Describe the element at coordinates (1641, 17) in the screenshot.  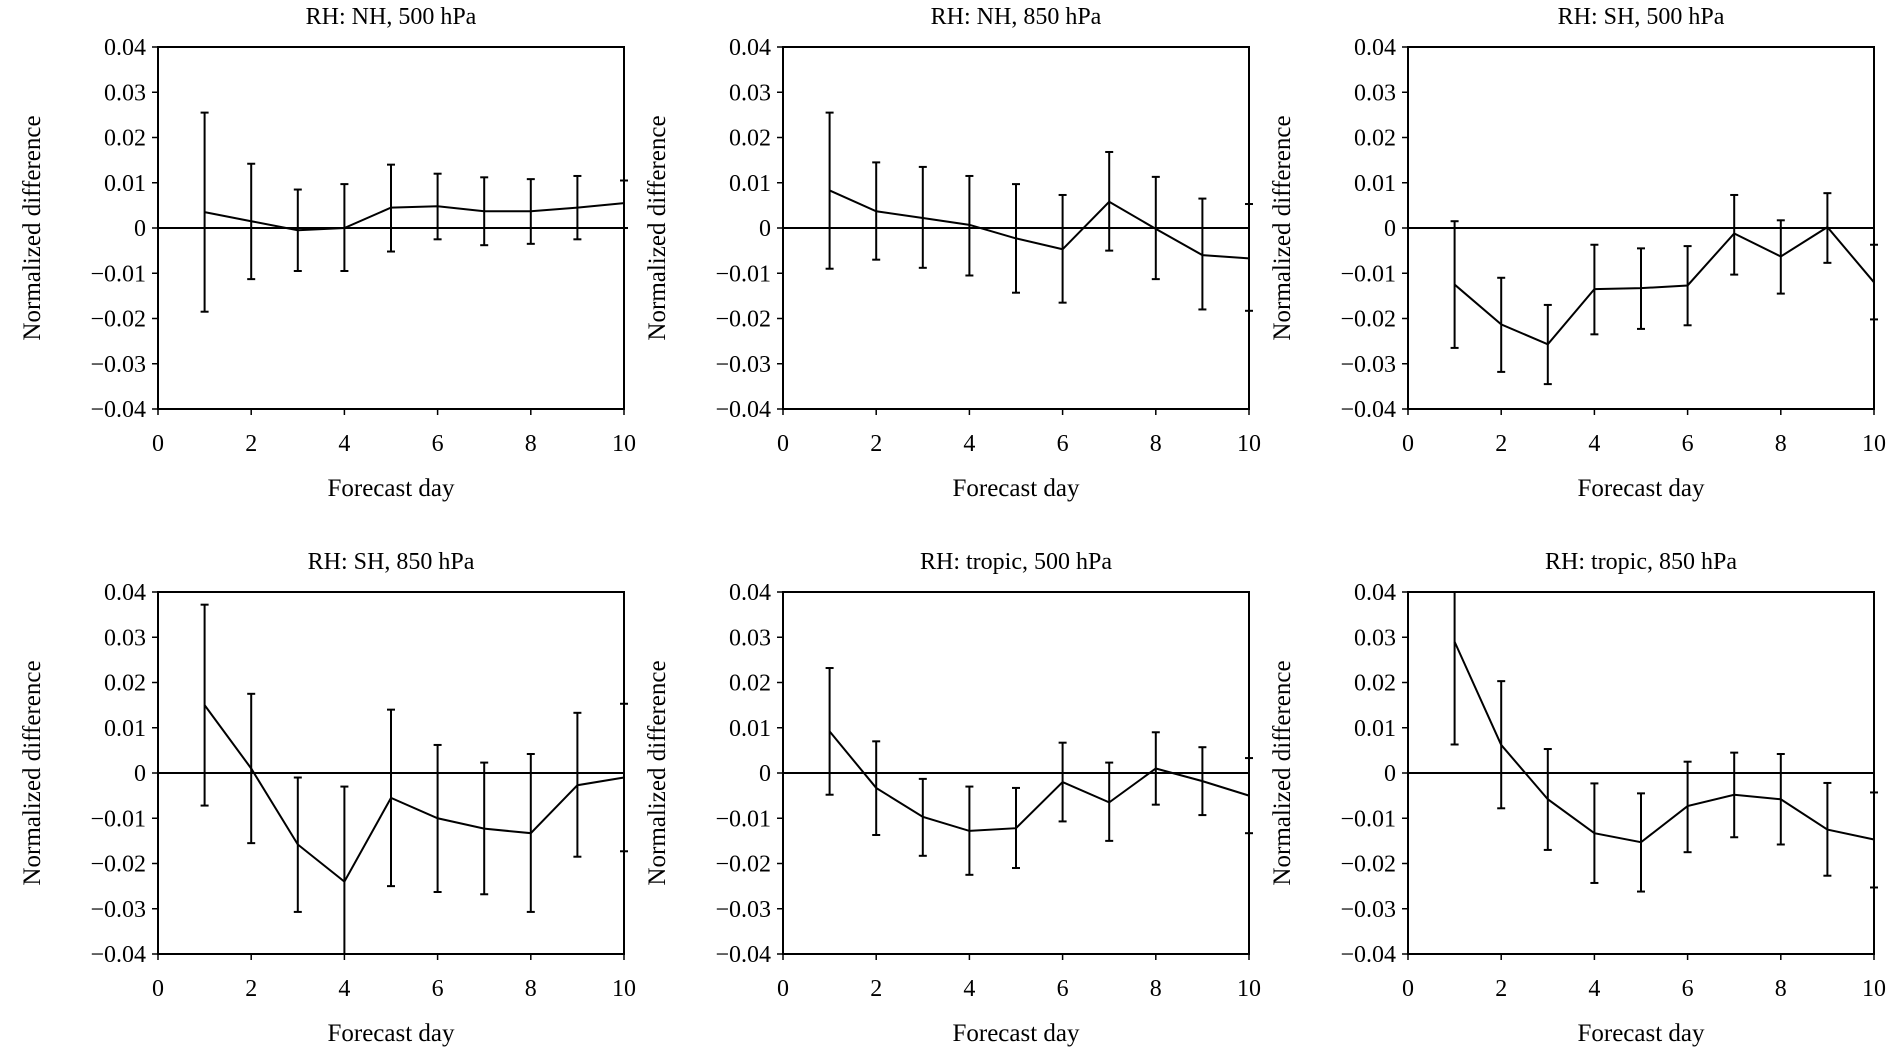
I see `chart-title: RH: SH, 500 hPa` at that location.